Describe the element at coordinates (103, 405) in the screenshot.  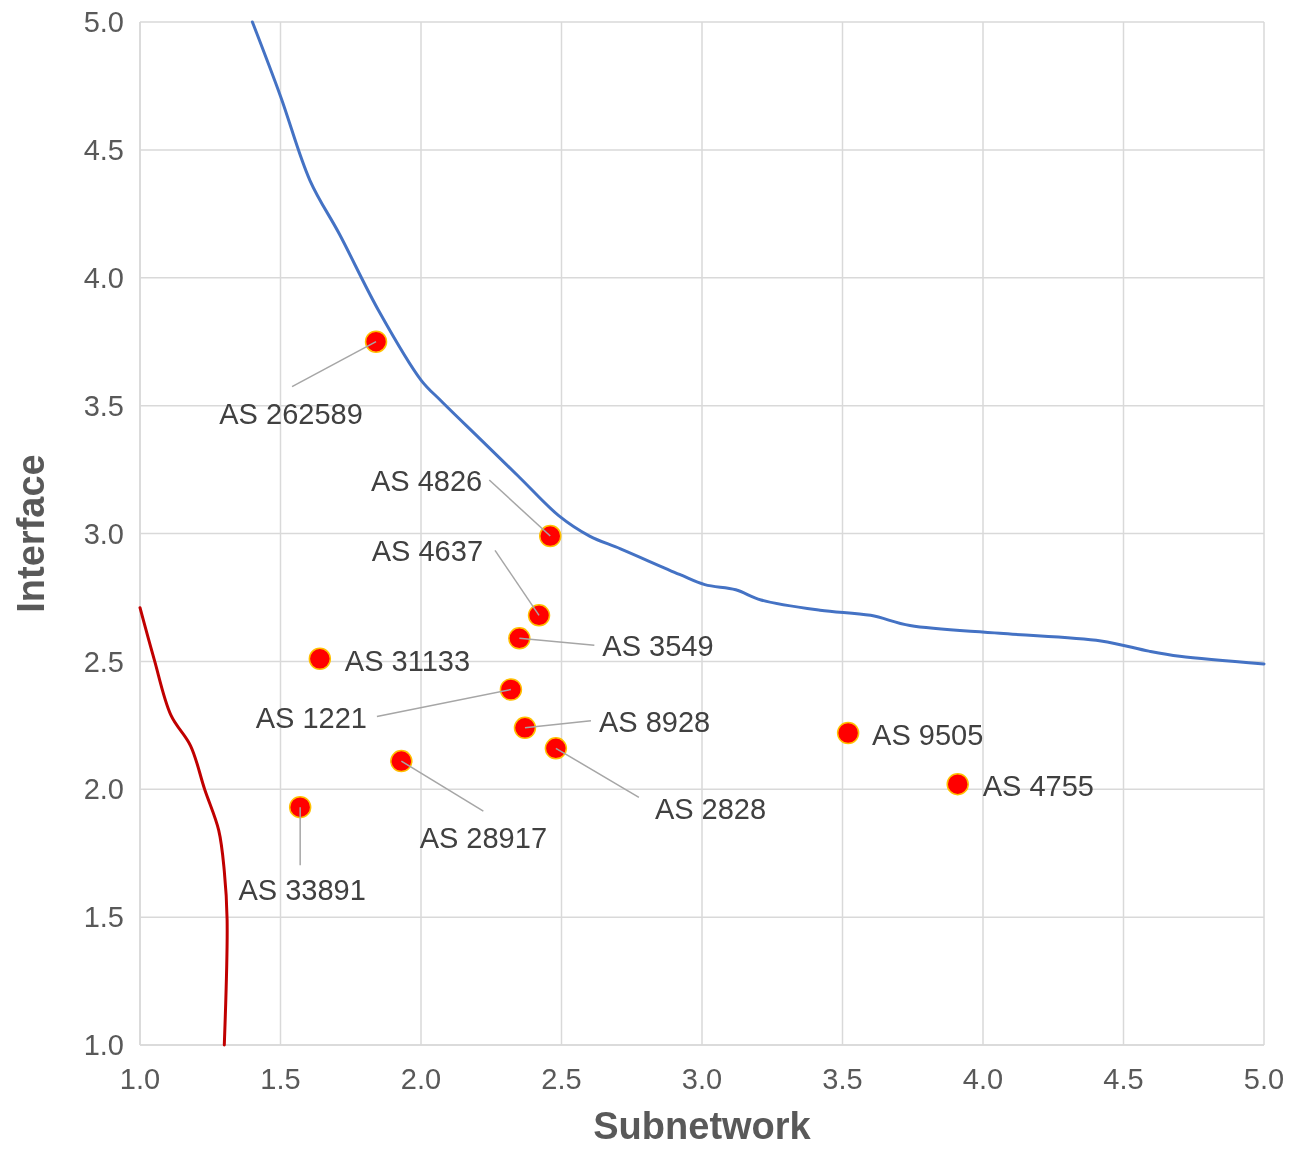
I see `y-tick-label: 3.5` at that location.